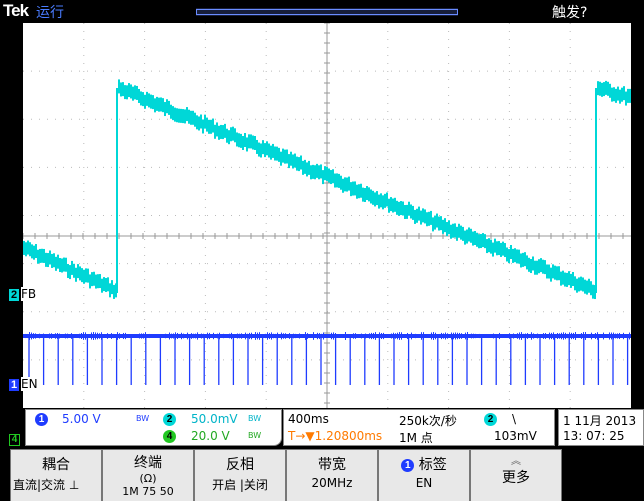 This screenshot has height=501, width=644. What do you see at coordinates (424, 475) in the screenshot?
I see `label-button: 1 标签 EN` at bounding box center [424, 475].